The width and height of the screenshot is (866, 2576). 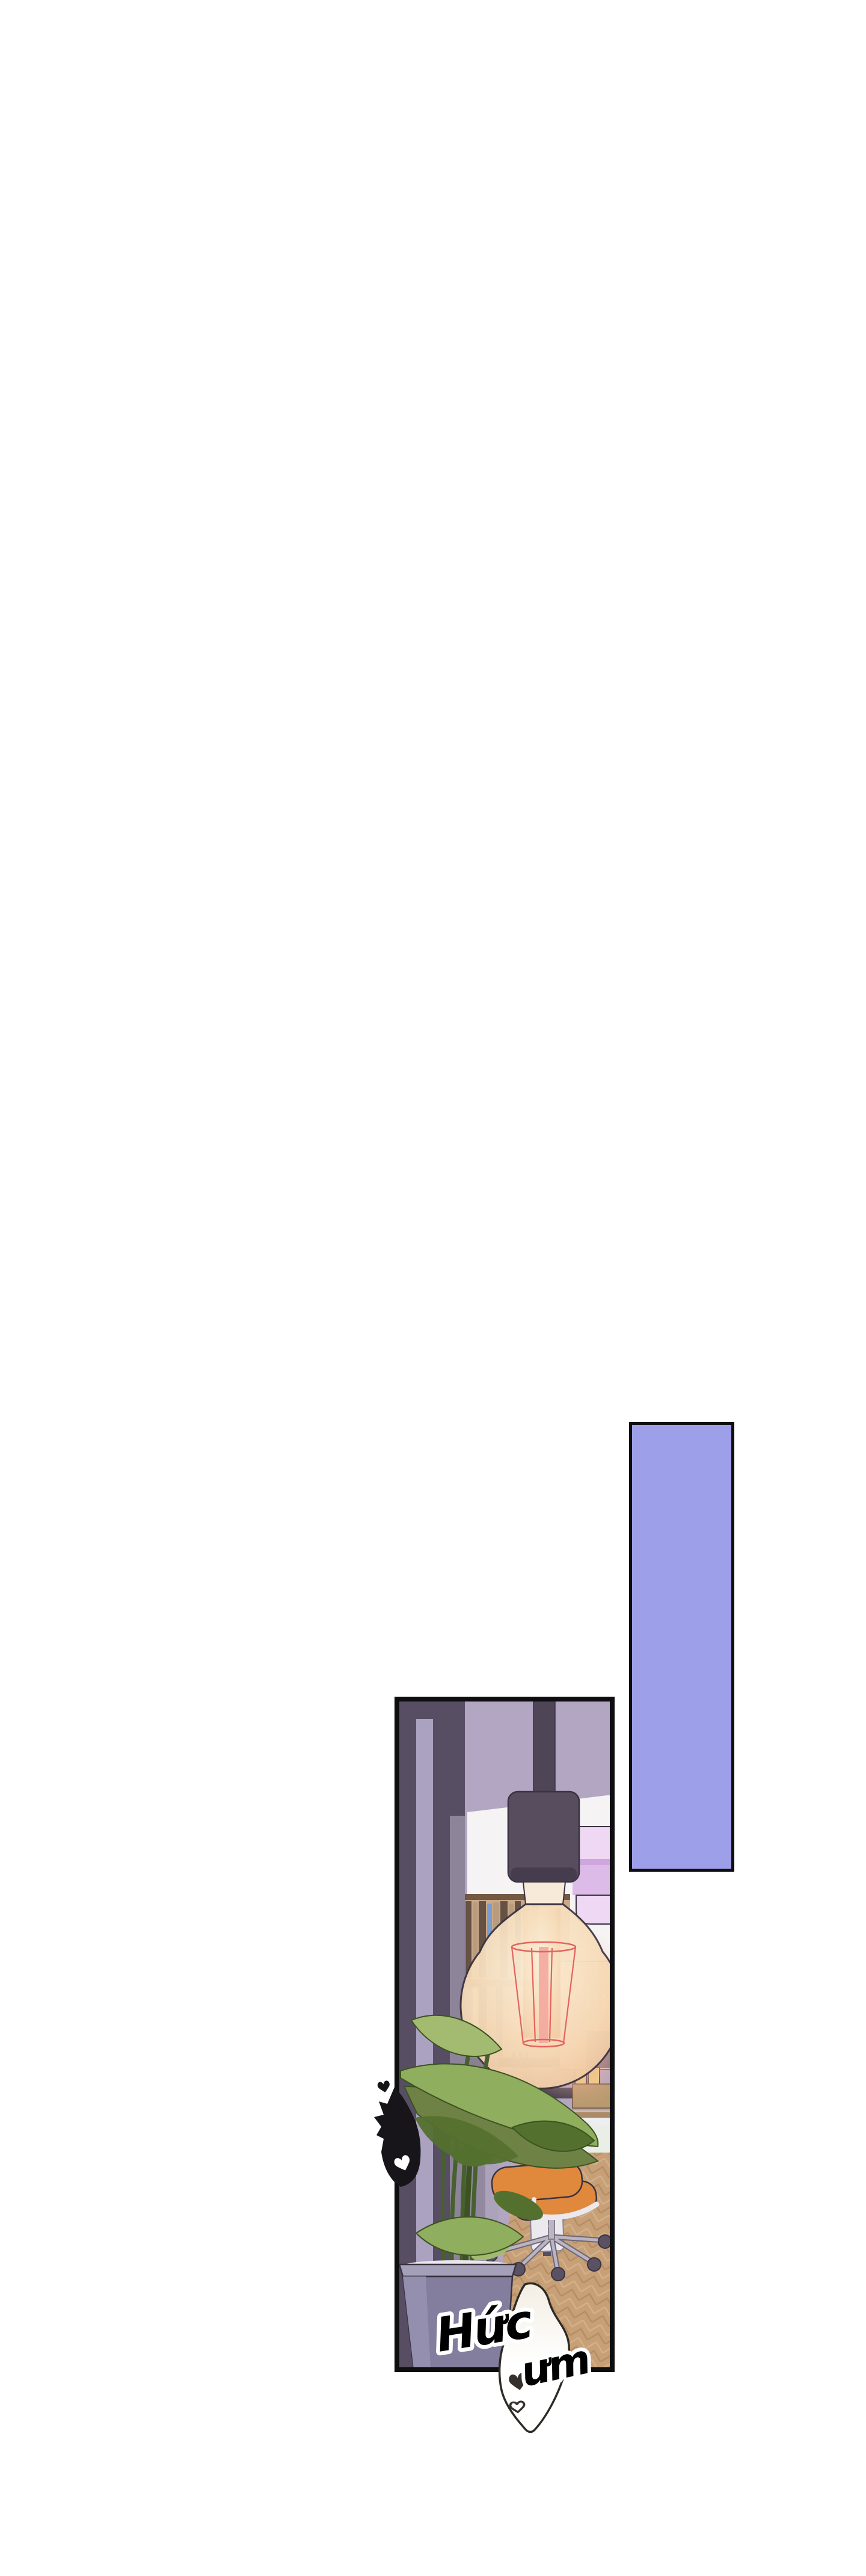 I want to click on planter-pot, so click(x=457, y=2315).